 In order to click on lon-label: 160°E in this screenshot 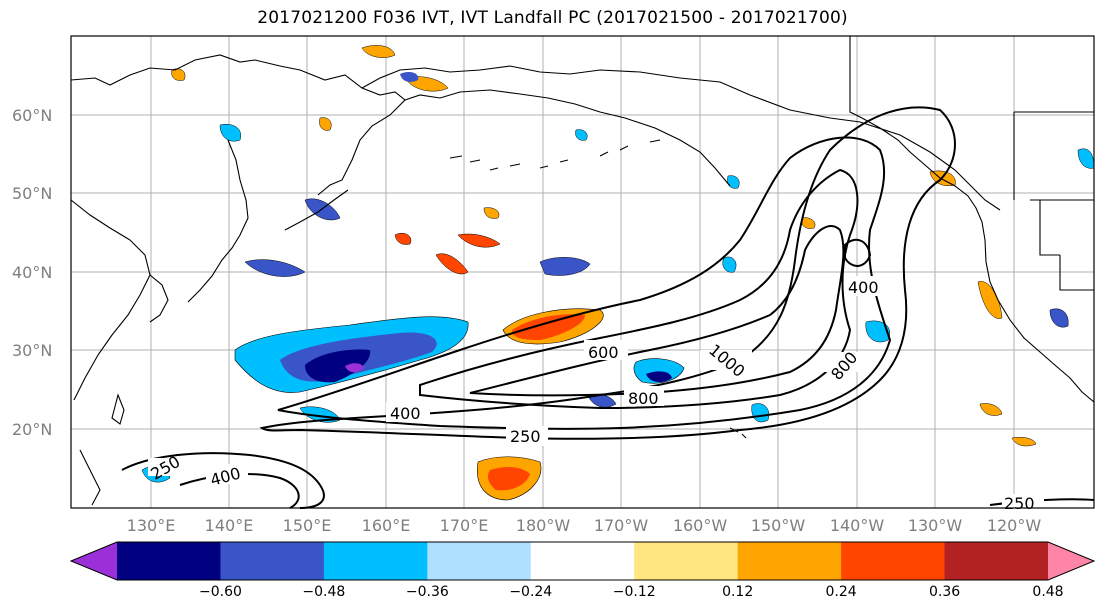, I will do `click(386, 525)`.